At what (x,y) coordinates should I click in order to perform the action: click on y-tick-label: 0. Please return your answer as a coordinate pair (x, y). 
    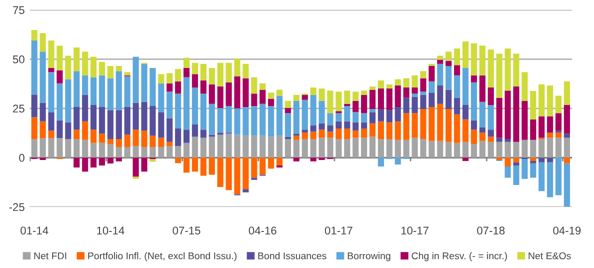
    Looking at the image, I should click on (21, 158).